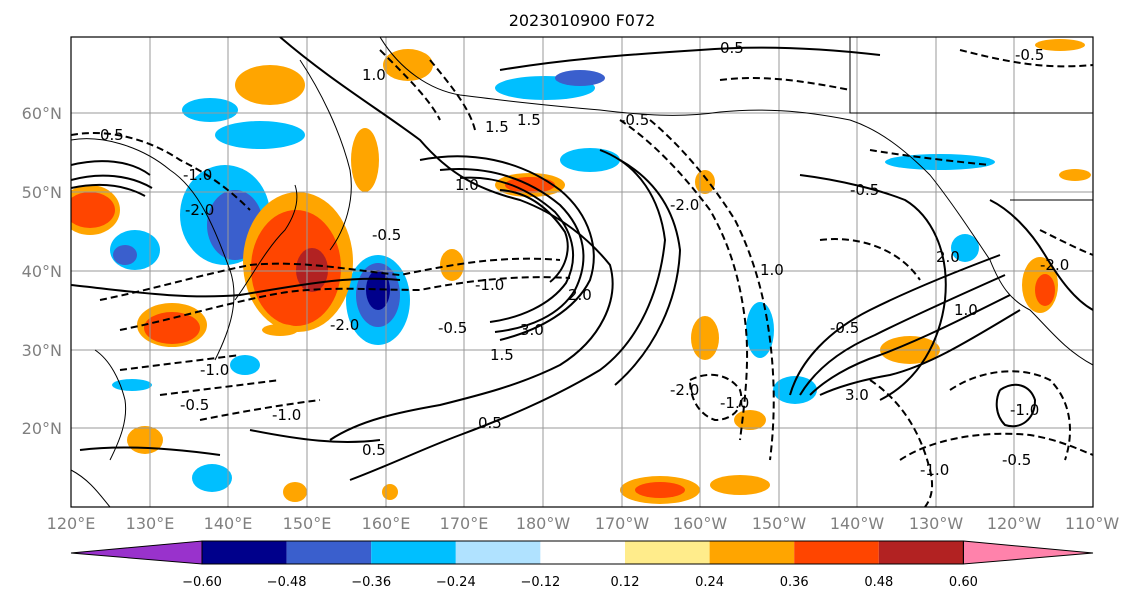 The width and height of the screenshot is (1139, 601). Describe the element at coordinates (456, 582) in the screenshot. I see `colorbar-tick-label: −0.24` at that location.